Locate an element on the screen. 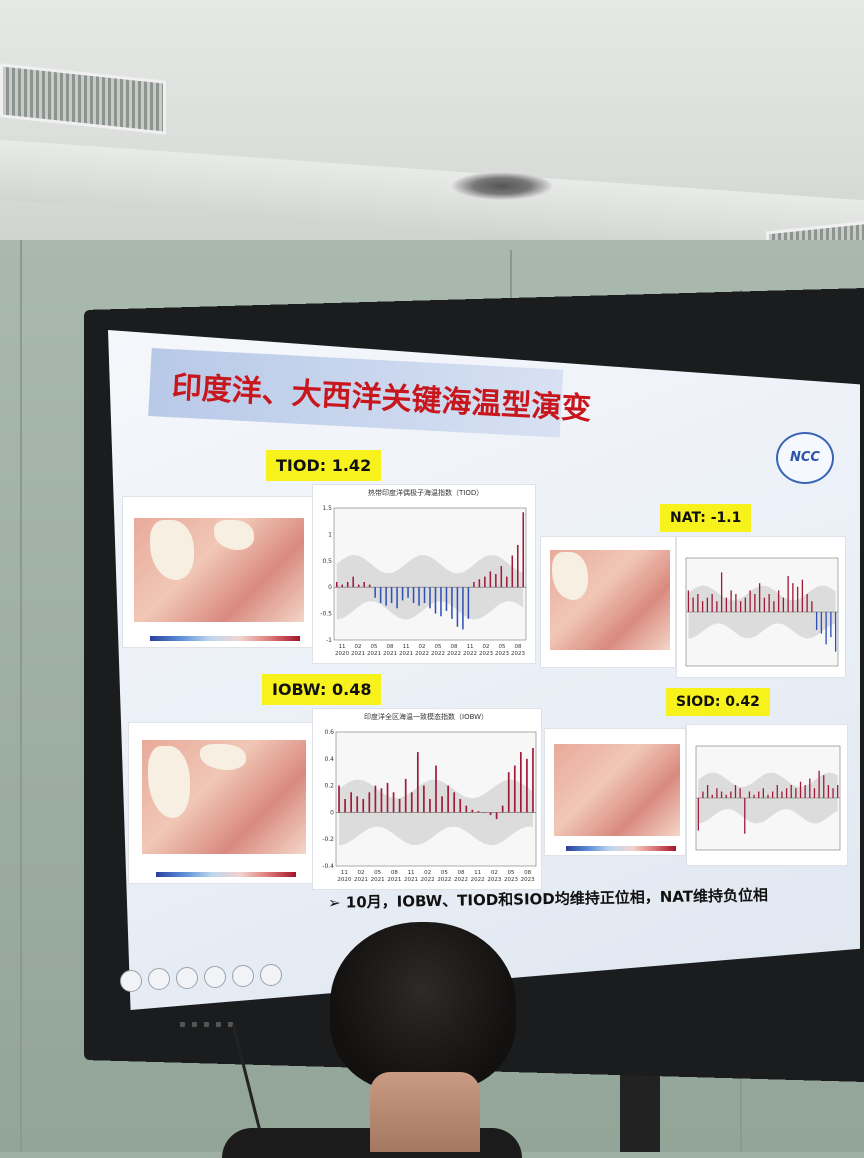  siod-badge: SIOD: 0.42 is located at coordinates (718, 702).